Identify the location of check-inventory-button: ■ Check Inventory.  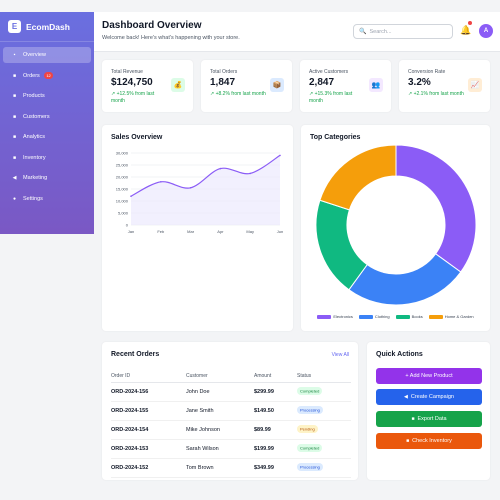
(429, 441).